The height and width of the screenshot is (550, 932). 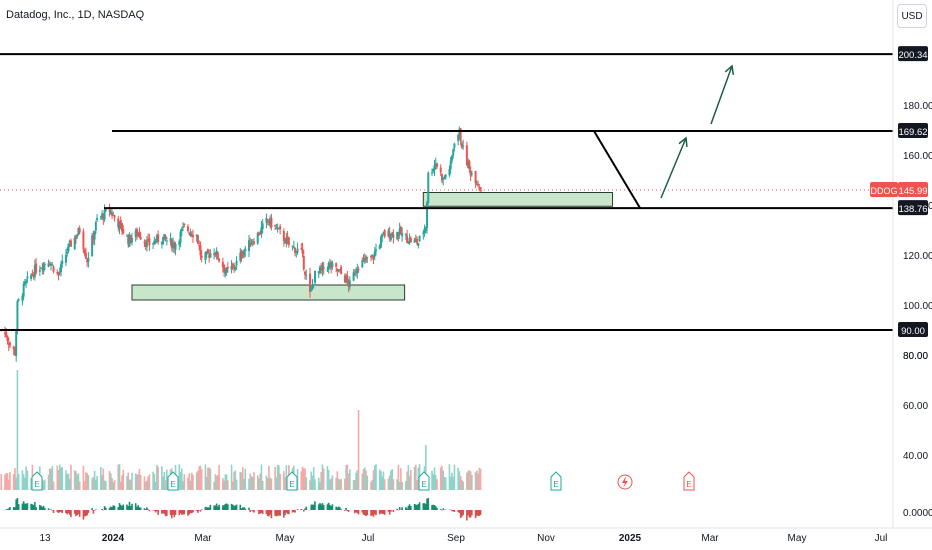 What do you see at coordinates (917, 106) in the screenshot?
I see `y-tick-label: 180.00` at bounding box center [917, 106].